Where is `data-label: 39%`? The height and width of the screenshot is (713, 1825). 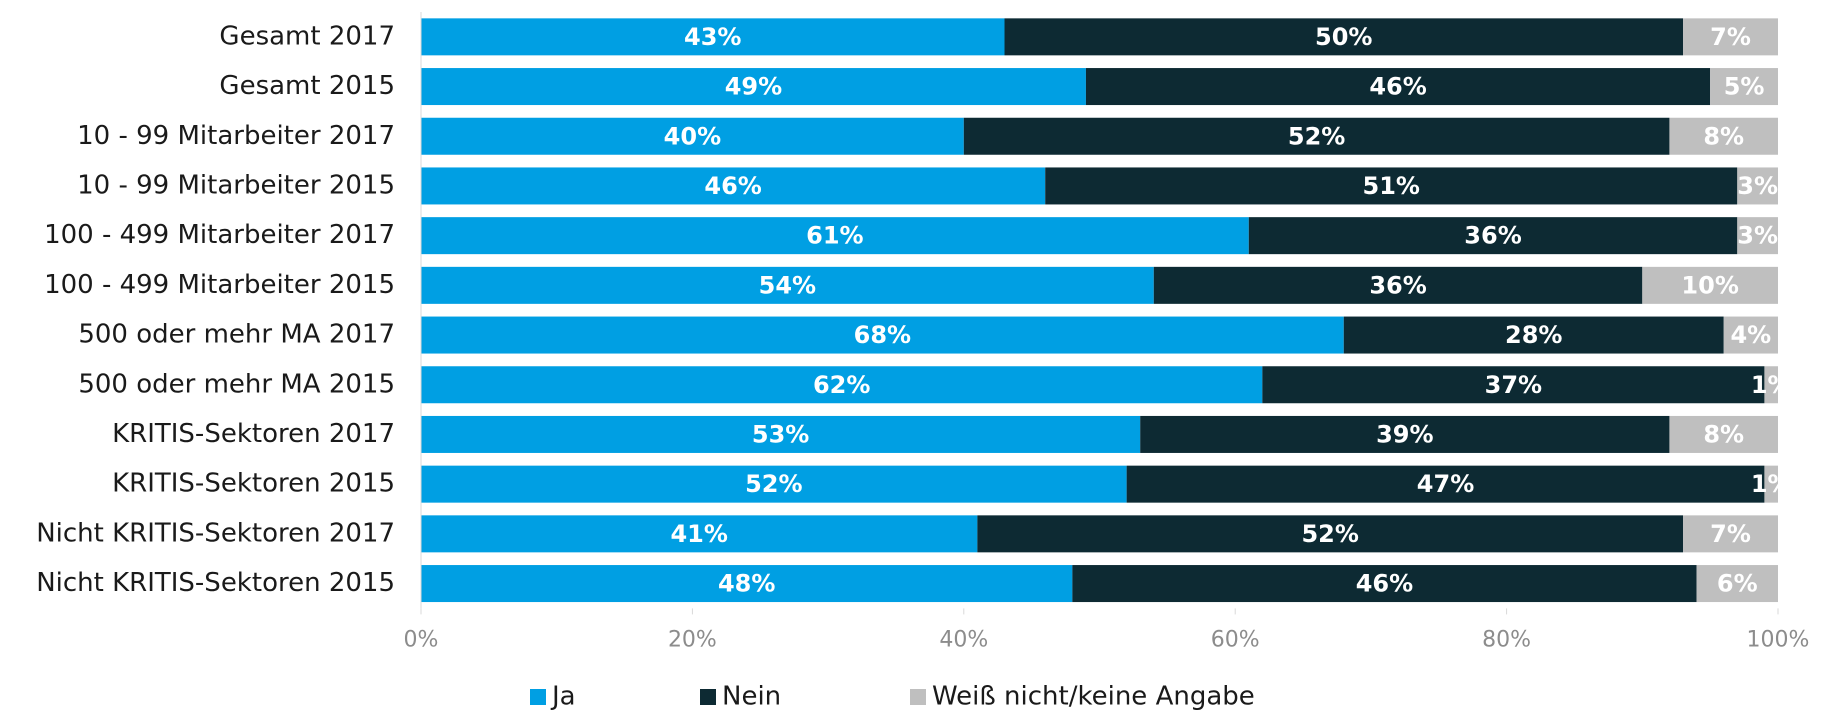
data-label: 39% is located at coordinates (1404, 434).